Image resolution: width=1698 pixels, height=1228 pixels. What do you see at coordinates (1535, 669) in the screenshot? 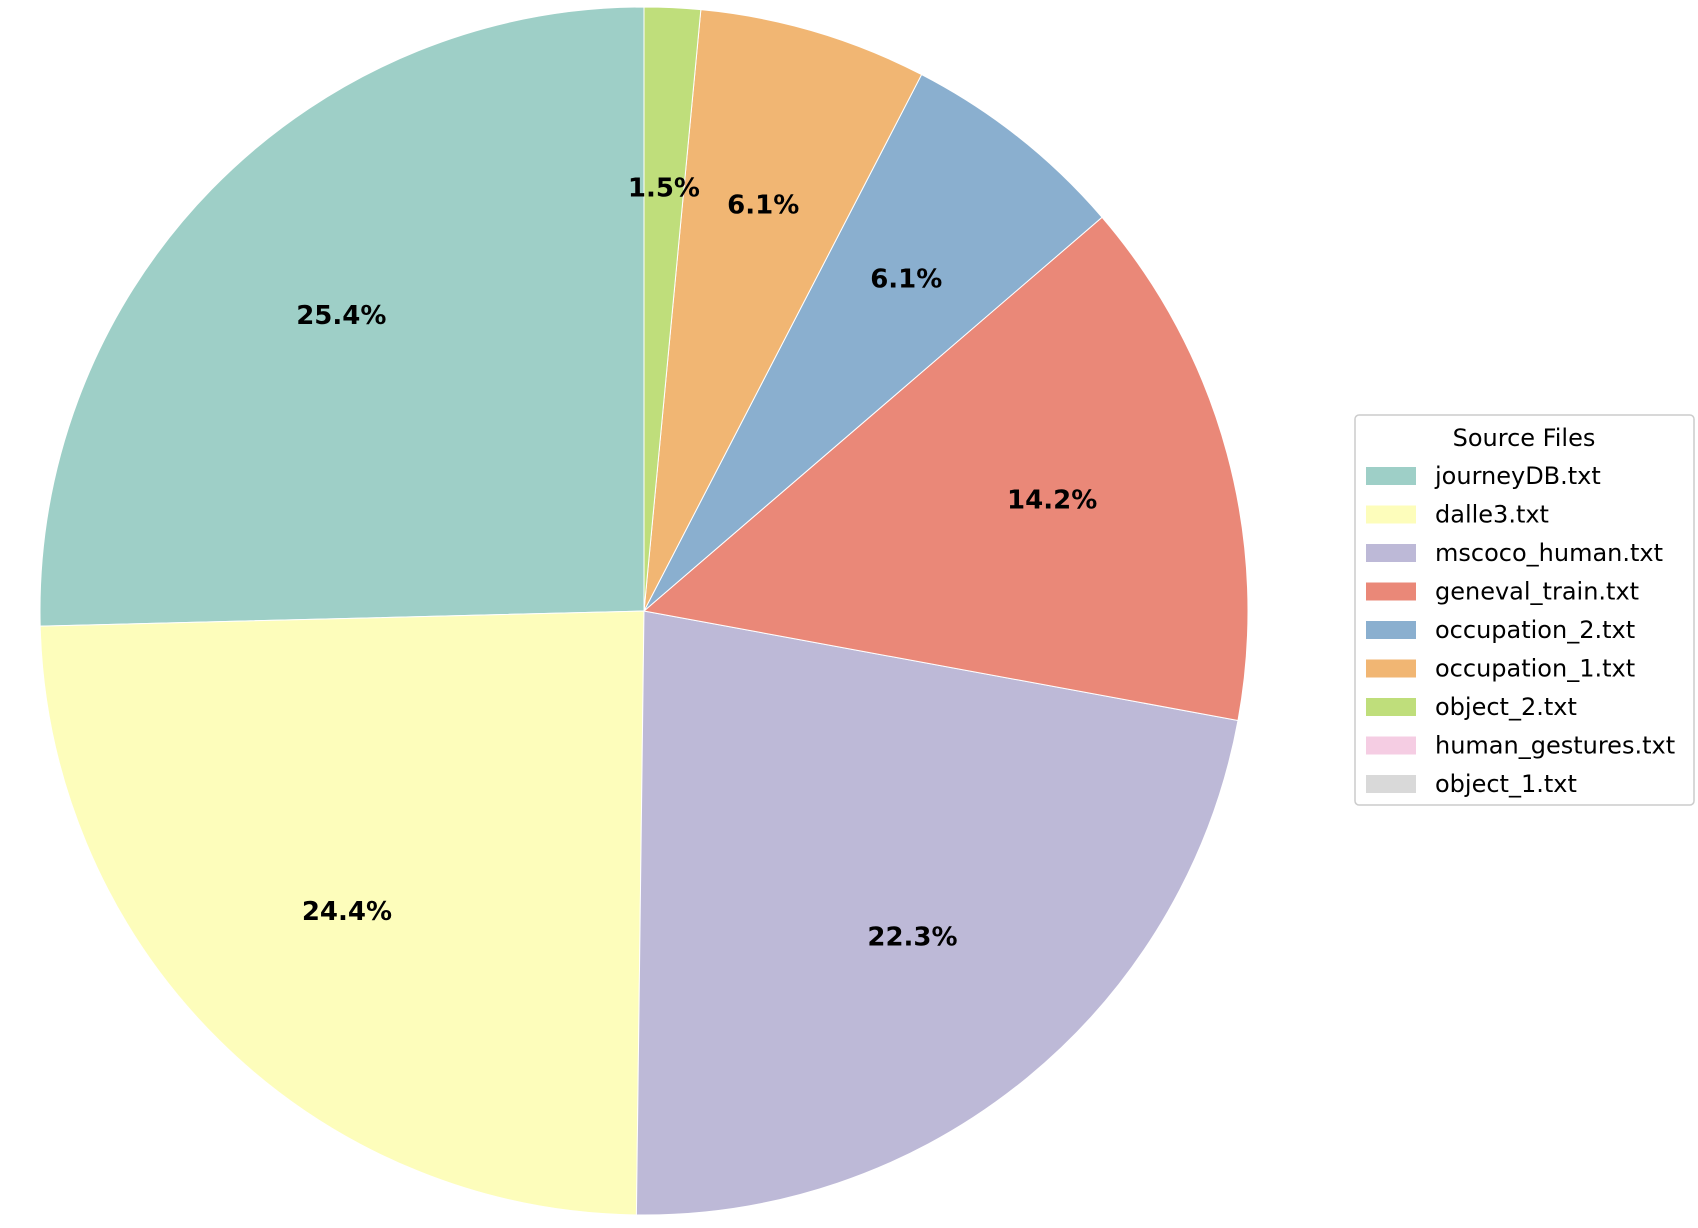
I see `legend-label: occupation_1.txt` at bounding box center [1535, 669].